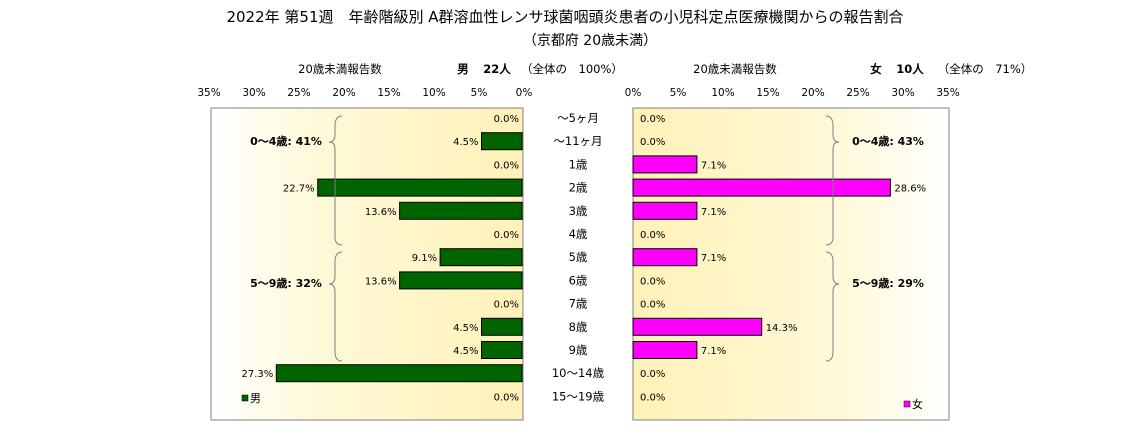 The image size is (1130, 445). I want to click on female-axis-tick: 5%, so click(678, 93).